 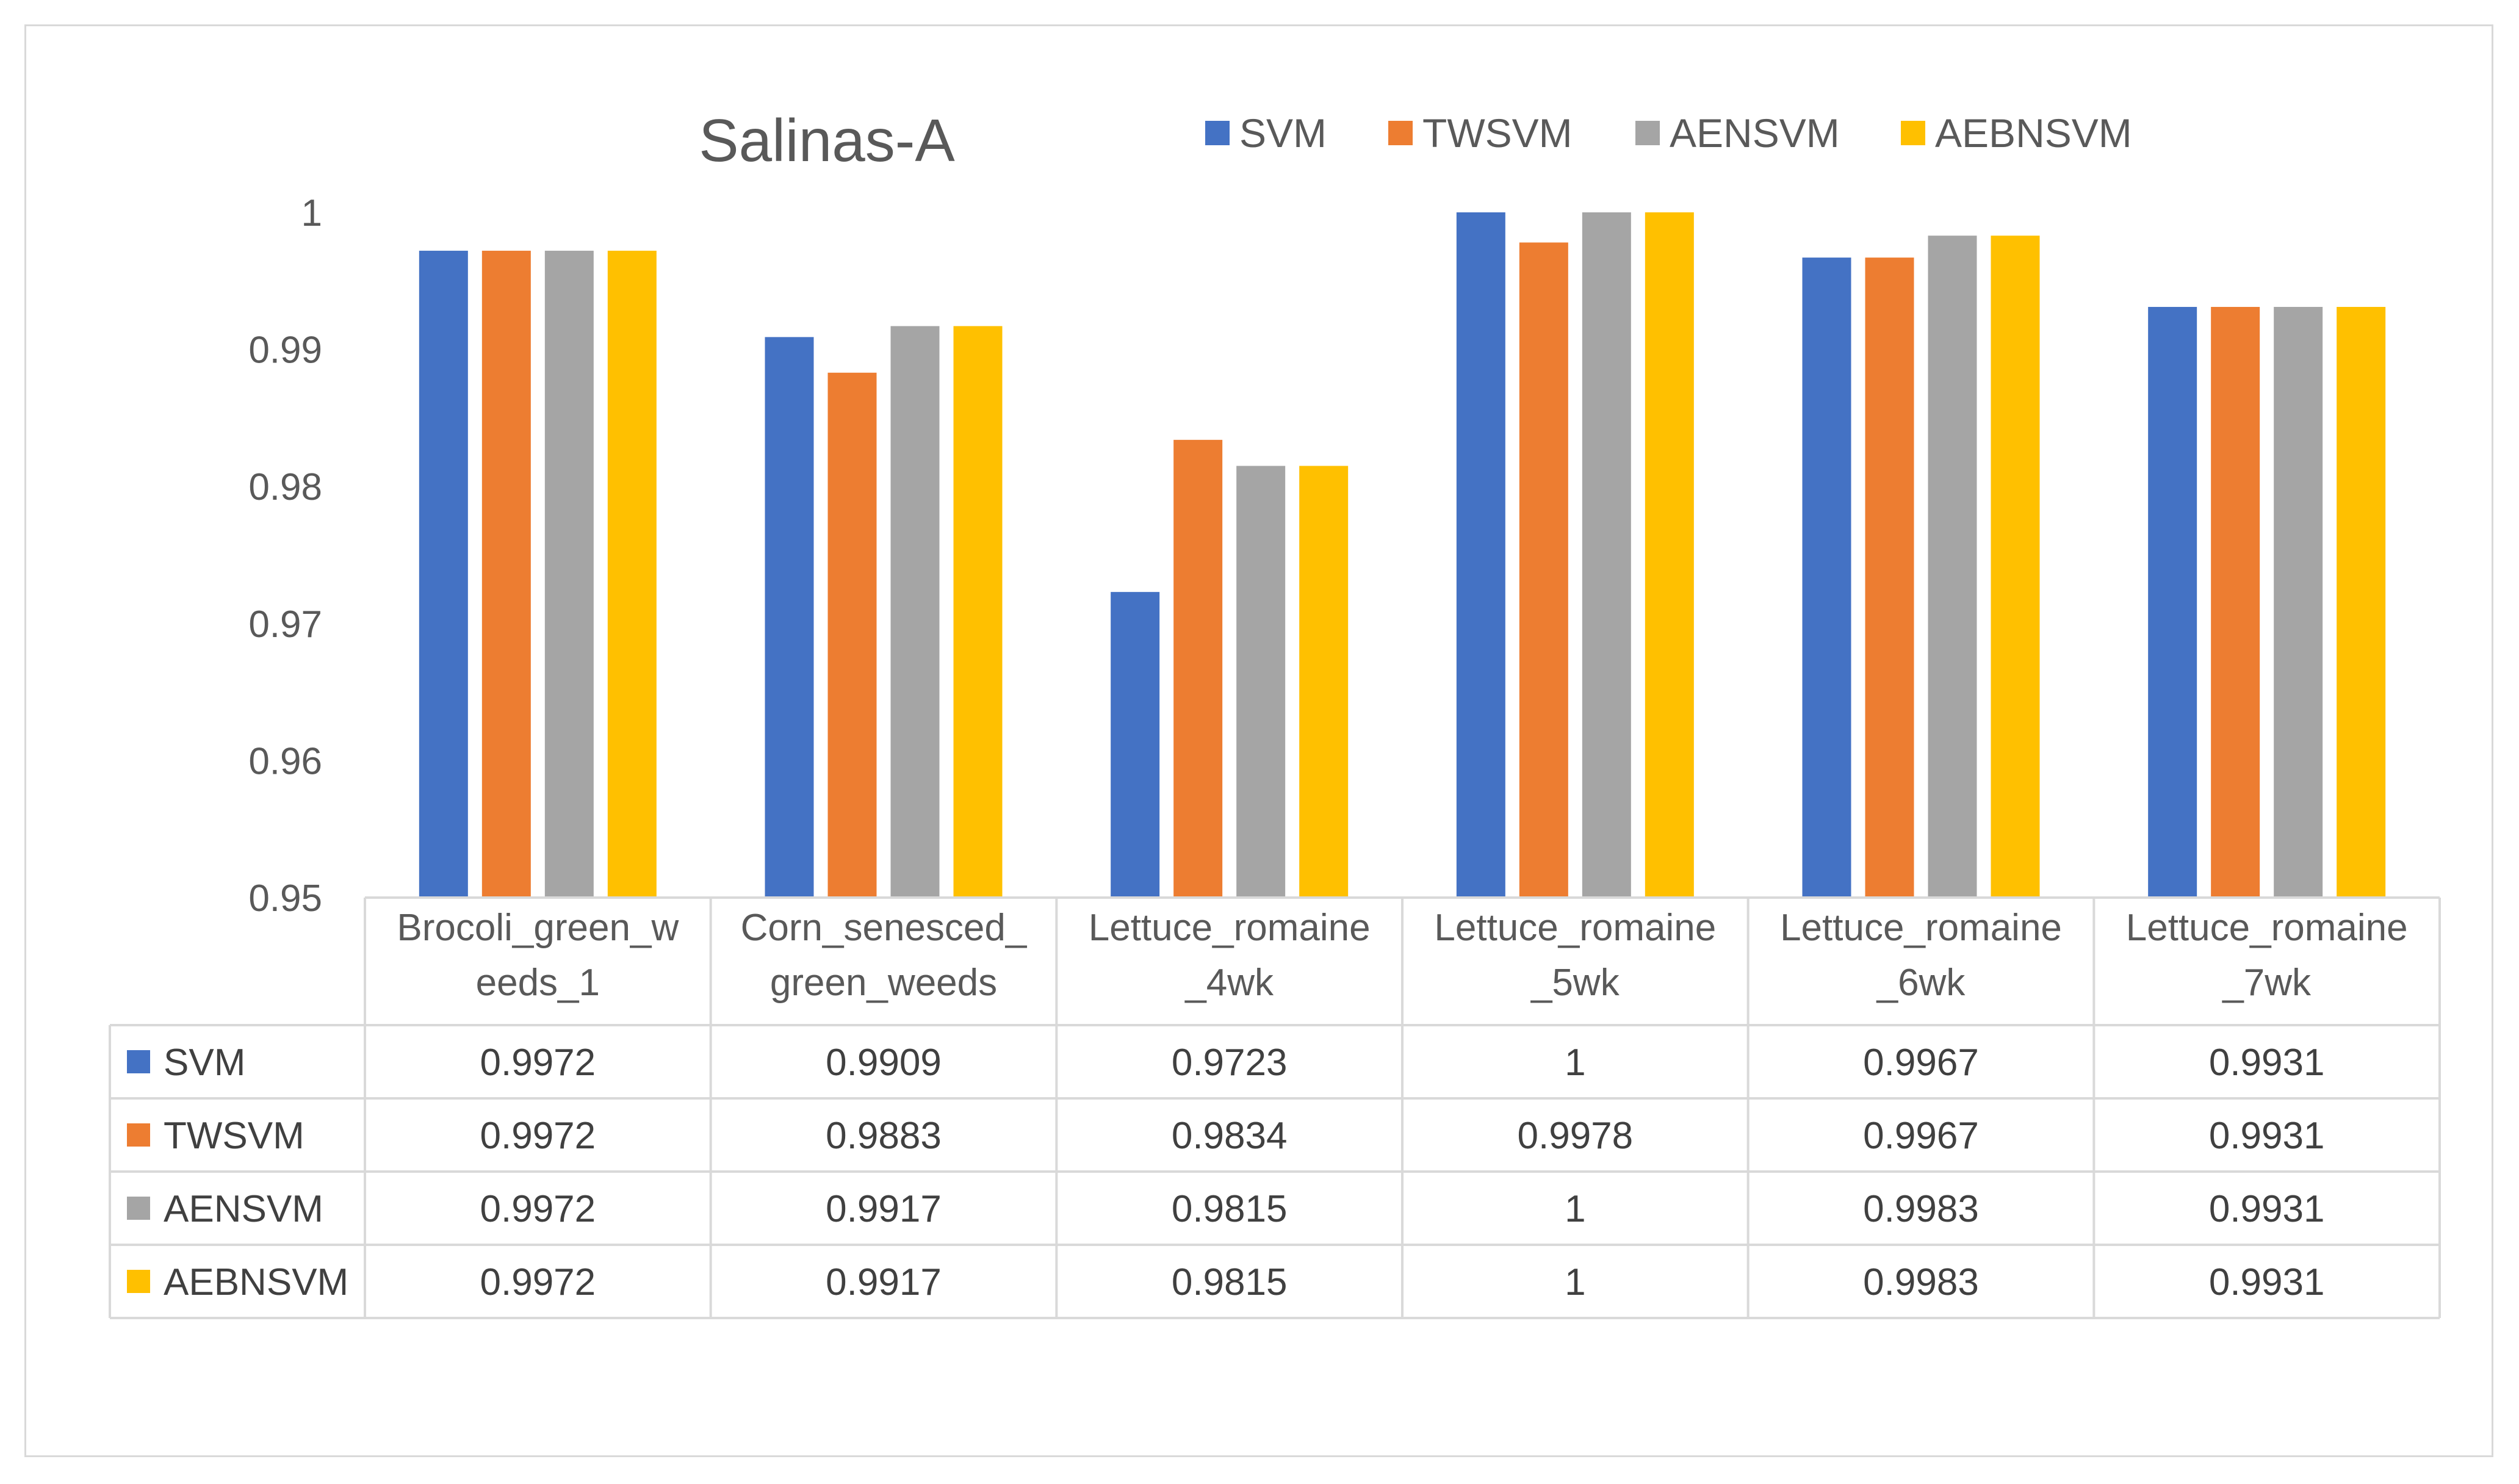 What do you see at coordinates (285, 556) in the screenshot?
I see `y-axis: 0.95 0.96 0.97 0.98 0.99 1` at bounding box center [285, 556].